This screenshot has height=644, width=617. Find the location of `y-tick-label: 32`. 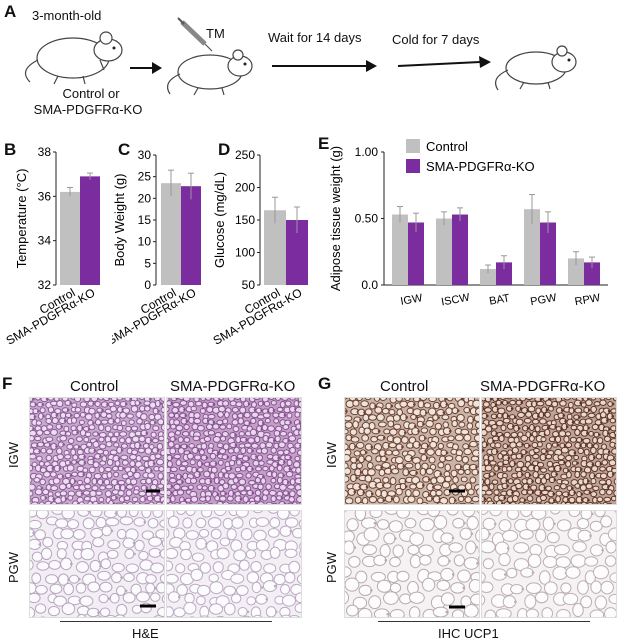

y-tick-label: 32 is located at coordinates (45, 285).